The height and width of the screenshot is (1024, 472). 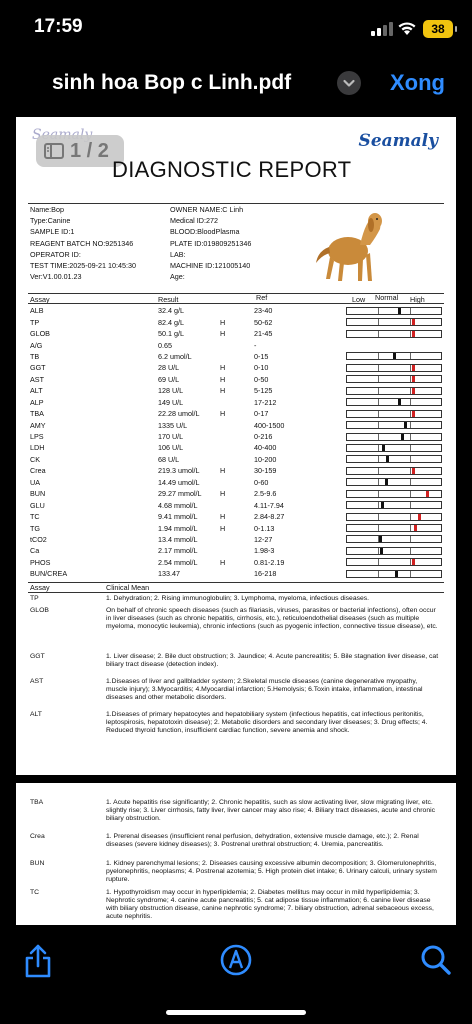 What do you see at coordinates (236, 413) in the screenshot?
I see `table-row: TBA 22.28 umol/L H 0-17` at bounding box center [236, 413].